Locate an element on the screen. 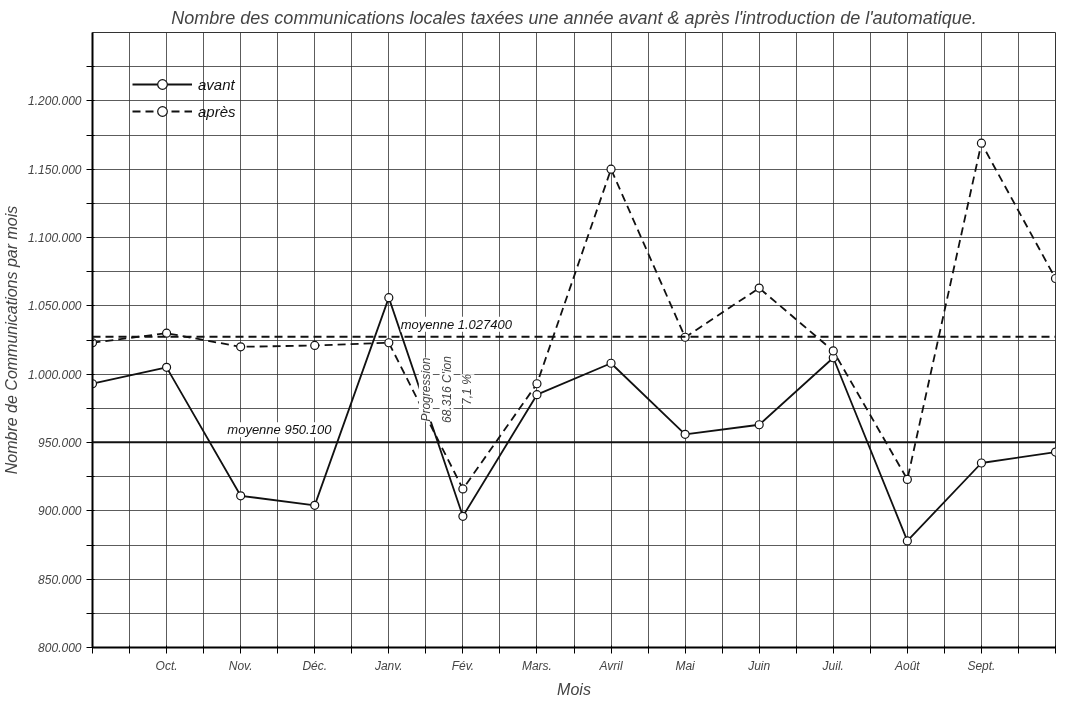 This screenshot has height=709, width=1065. x-tick-label: Juil. is located at coordinates (832, 665).